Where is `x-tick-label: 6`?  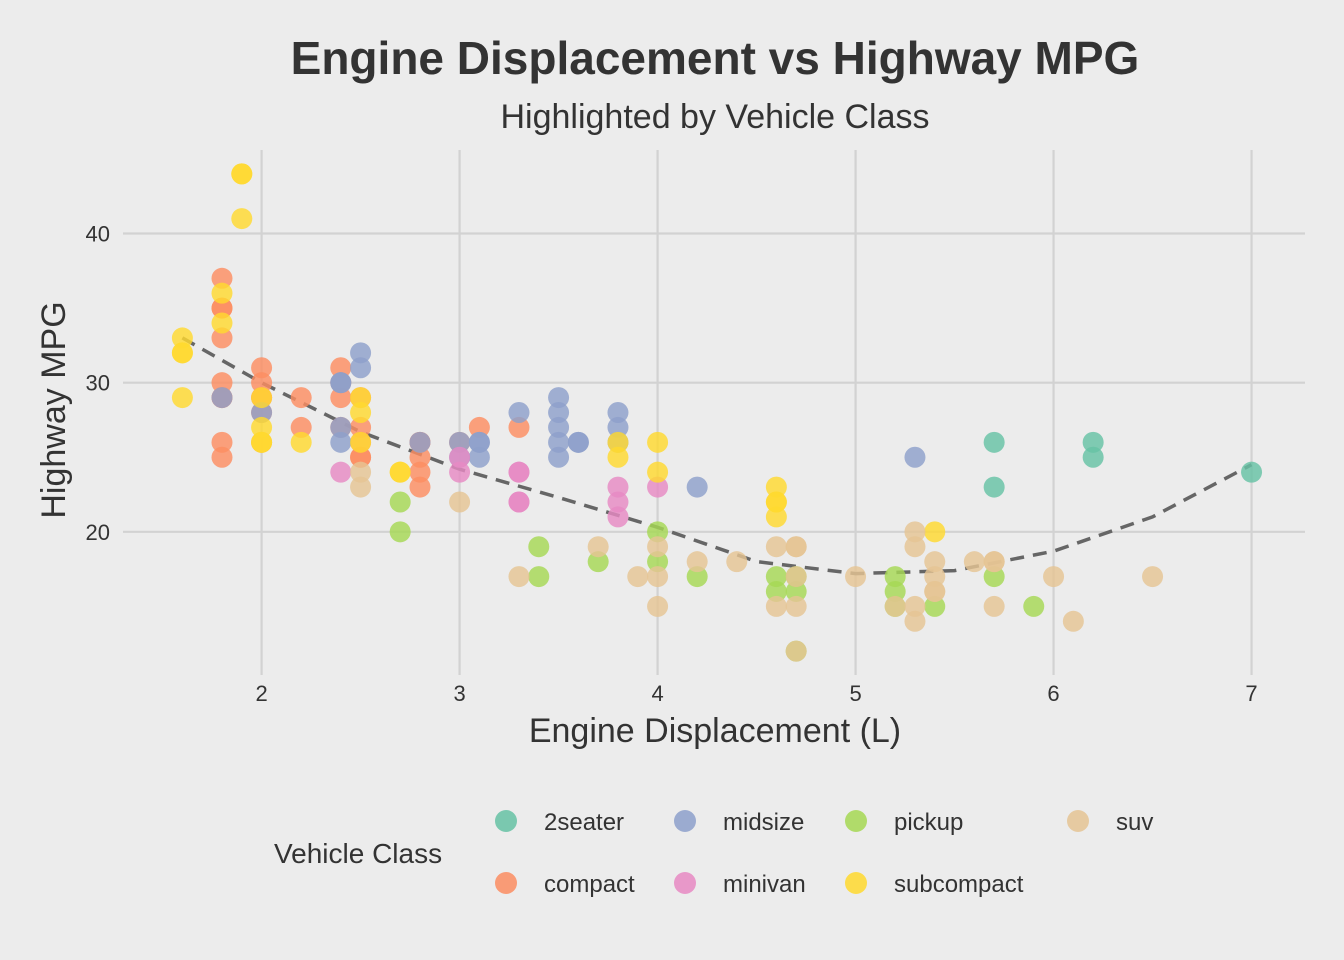
x-tick-label: 6 is located at coordinates (1053, 693).